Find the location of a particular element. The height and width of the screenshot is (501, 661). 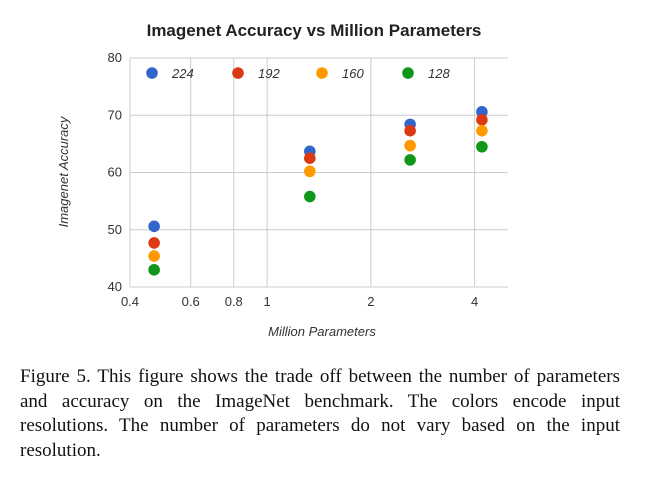

legend-label-192: 192 is located at coordinates (269, 73).